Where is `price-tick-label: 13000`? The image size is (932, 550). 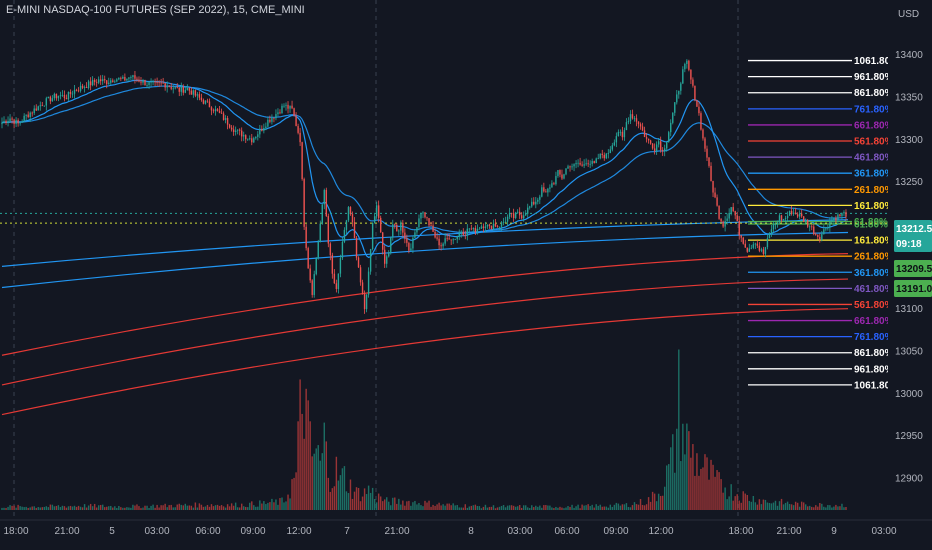
price-tick-label: 13000 is located at coordinates (909, 394).